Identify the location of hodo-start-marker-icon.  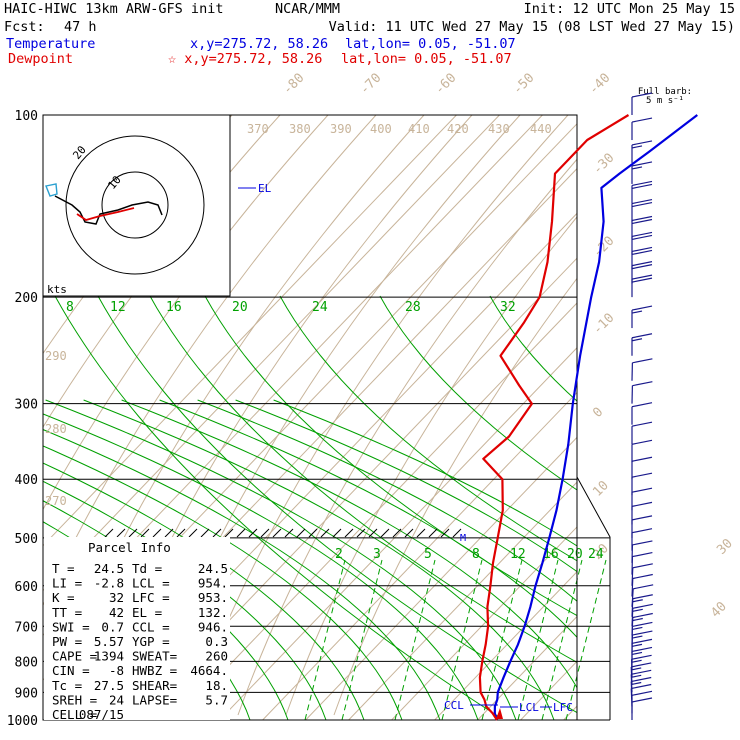
(51, 190).